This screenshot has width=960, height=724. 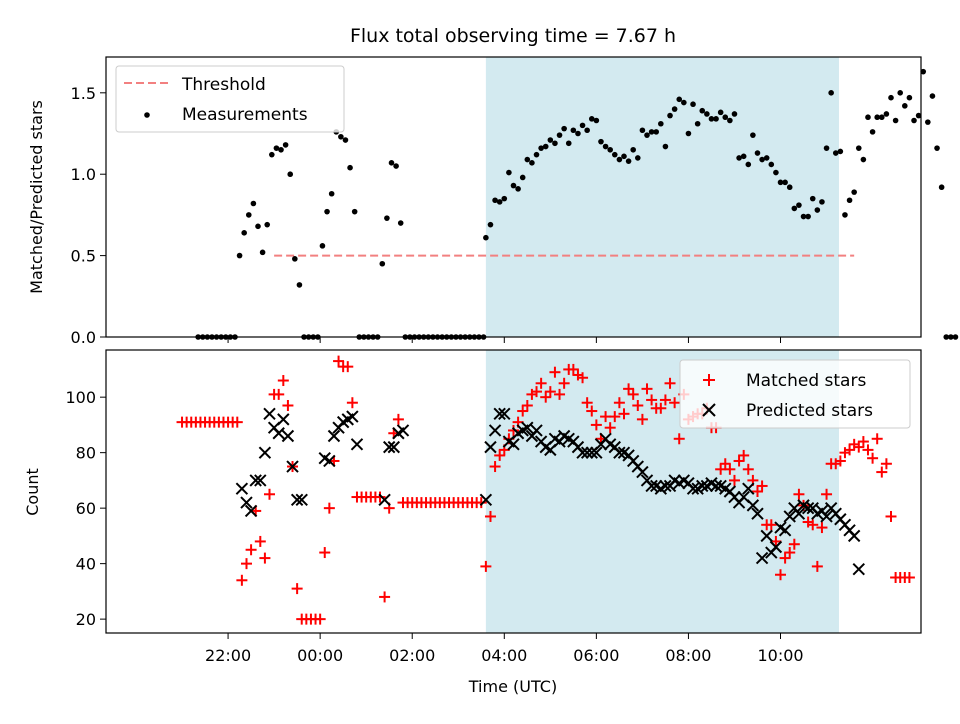 I want to click on bottom-y-axis-label: Count, so click(x=32, y=492).